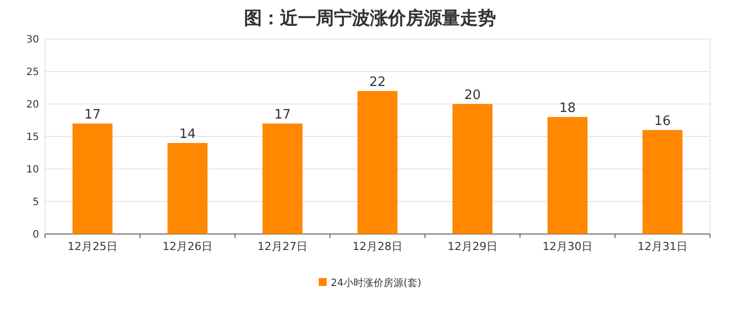  What do you see at coordinates (32, 137) in the screenshot?
I see `y-tick-label: 15` at bounding box center [32, 137].